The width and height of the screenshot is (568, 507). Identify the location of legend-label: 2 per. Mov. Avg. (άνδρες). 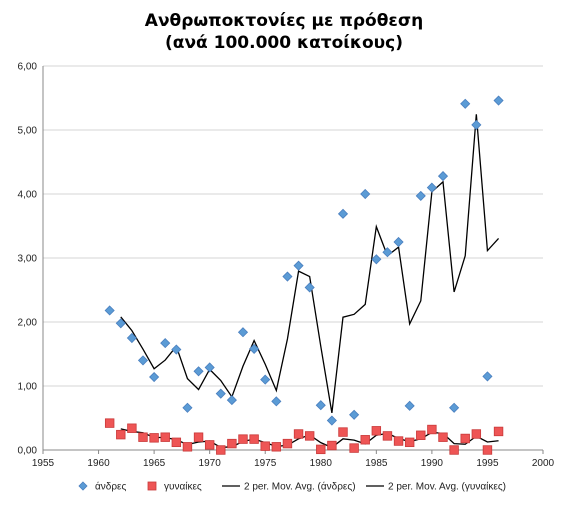
(300, 487).